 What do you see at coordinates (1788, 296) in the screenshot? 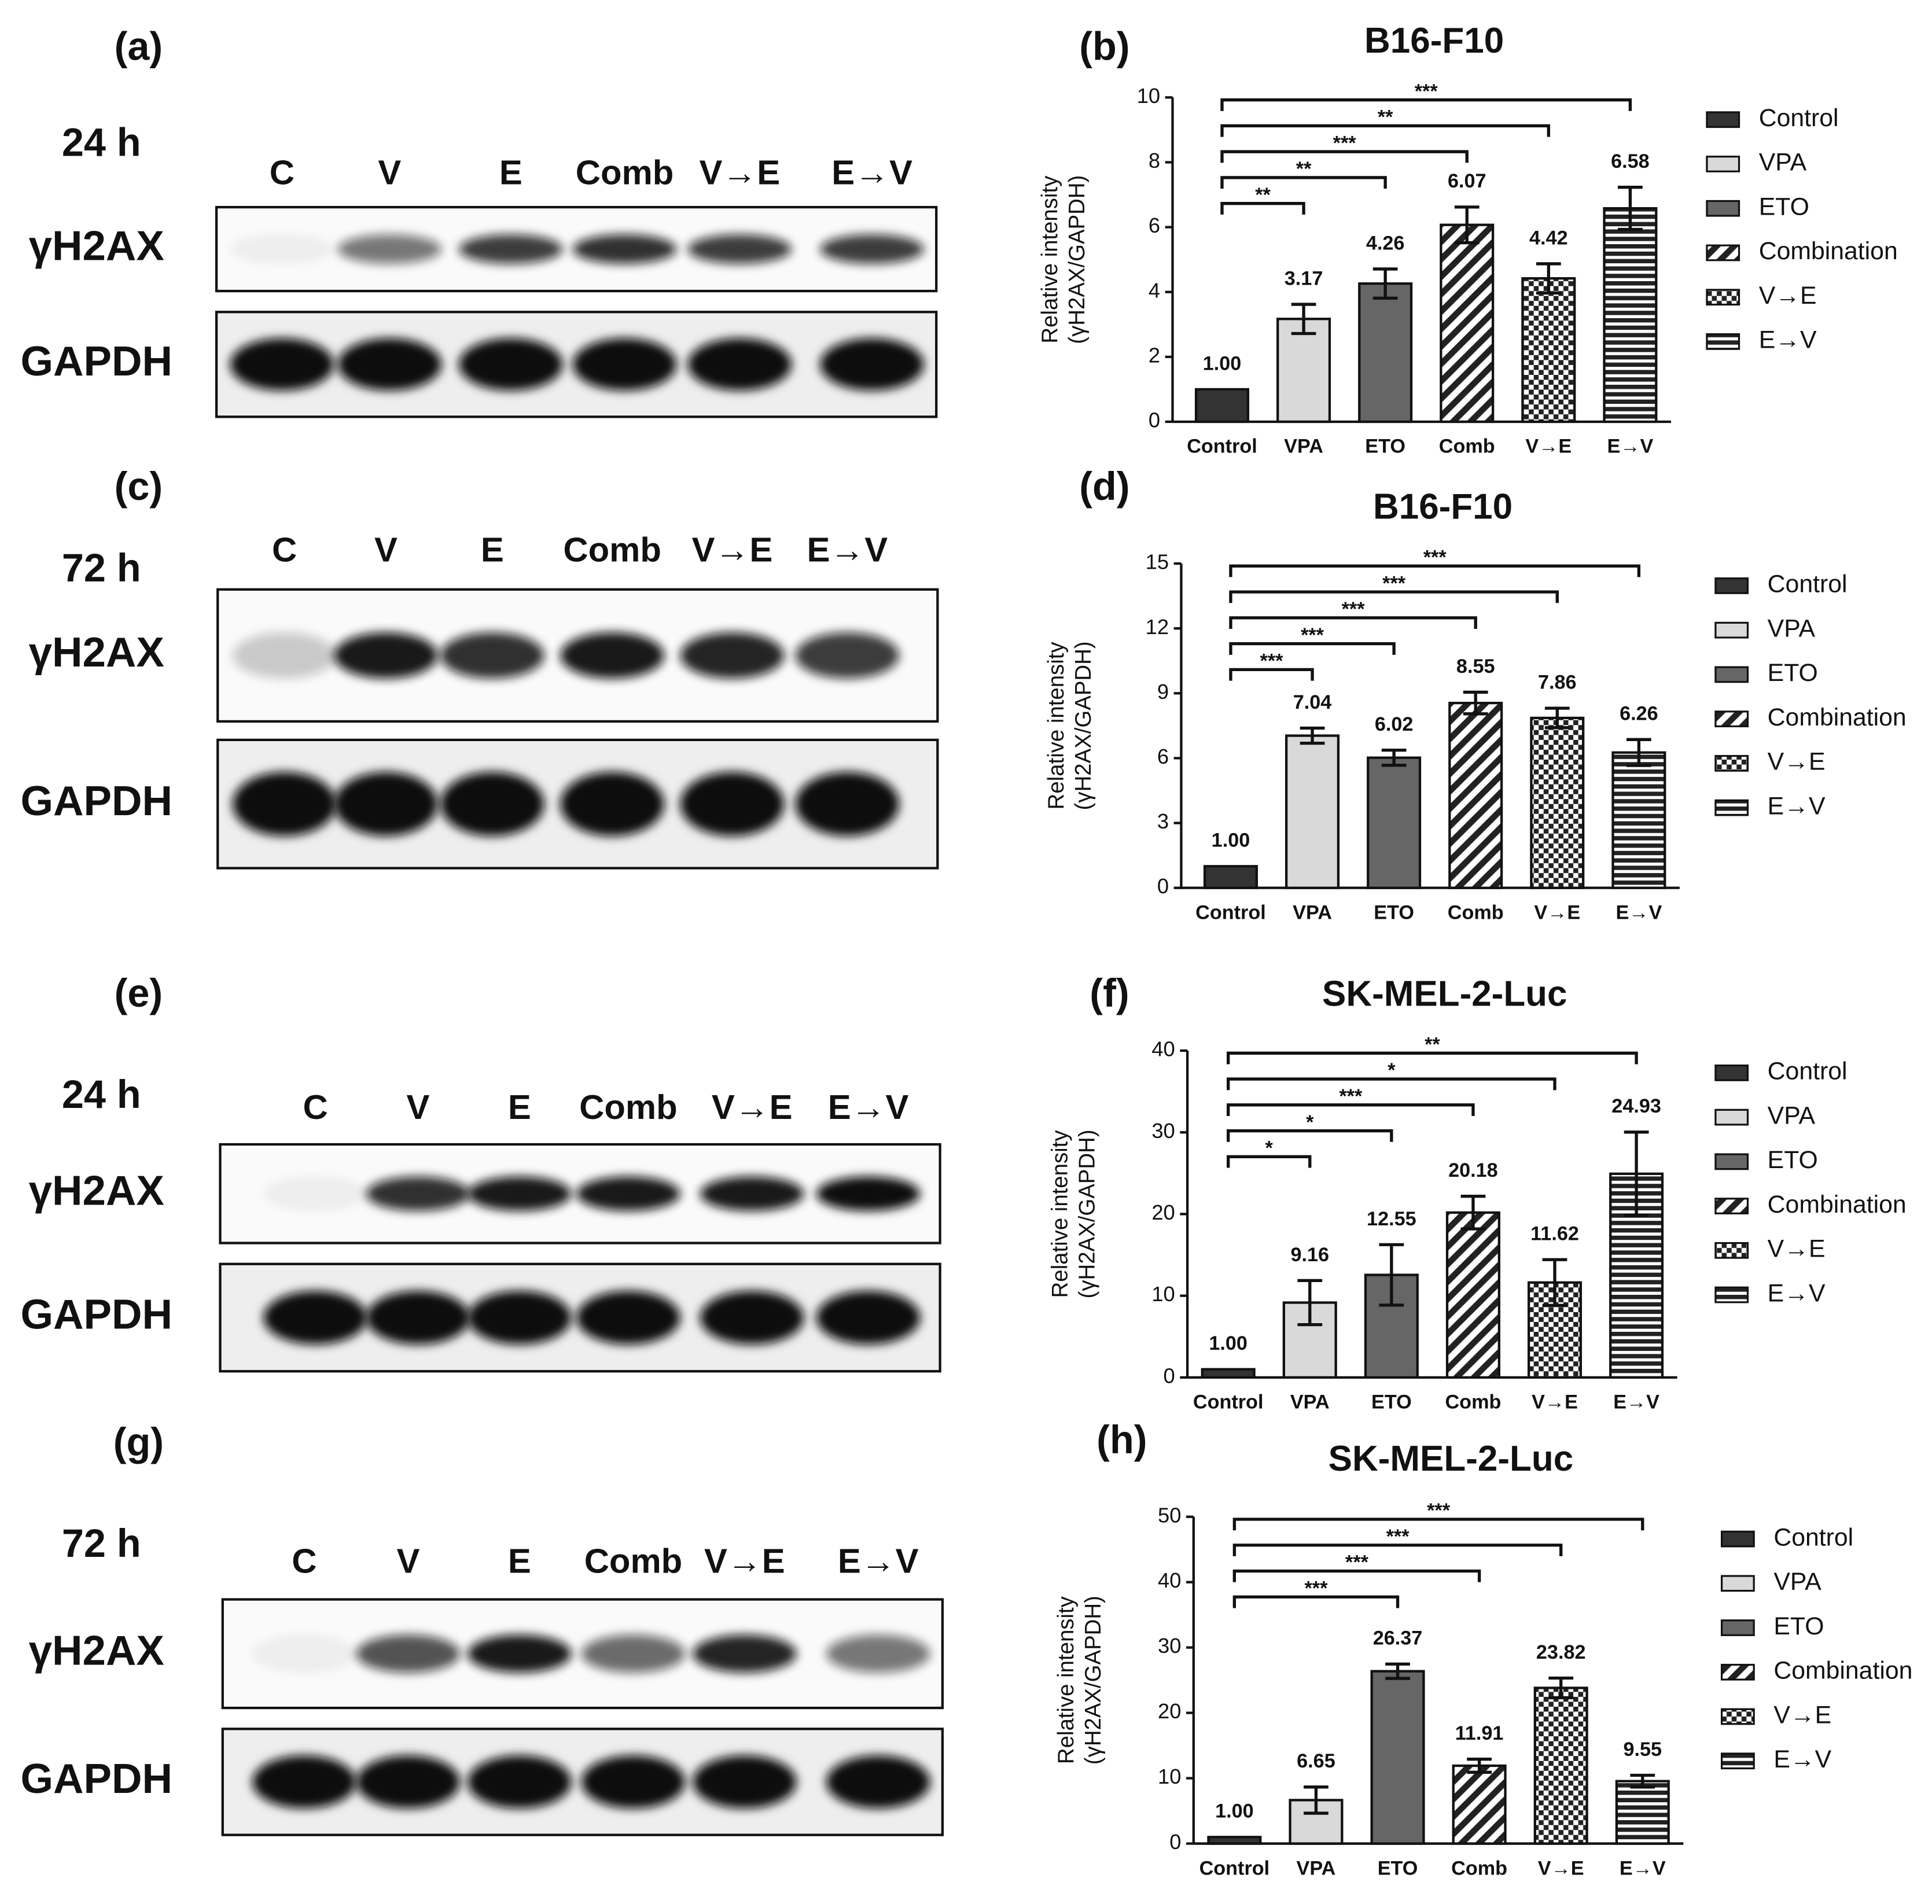
I see `legend-label: V→E` at bounding box center [1788, 296].